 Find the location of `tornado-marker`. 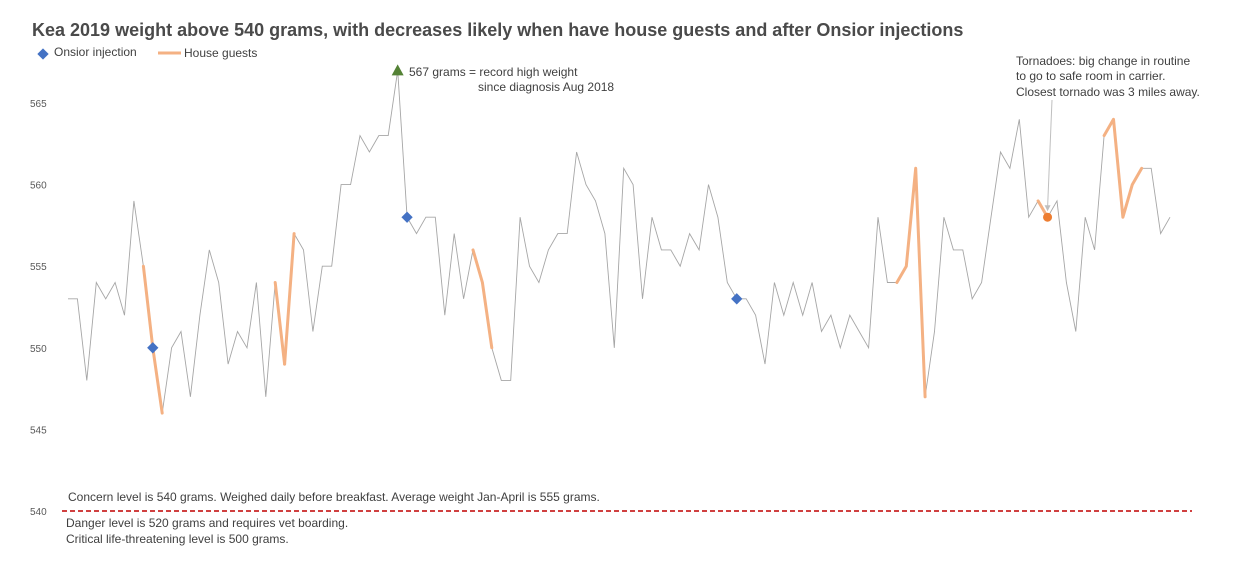

tornado-marker is located at coordinates (1048, 217).